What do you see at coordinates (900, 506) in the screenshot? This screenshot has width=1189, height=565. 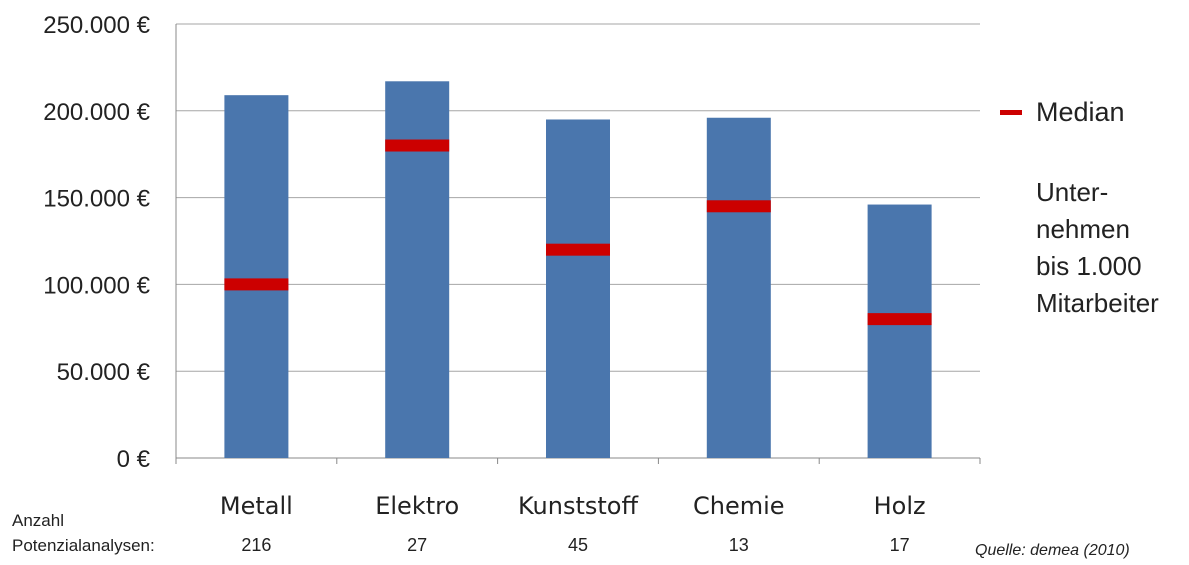 I see `x-tick-label: Holz` at bounding box center [900, 506].